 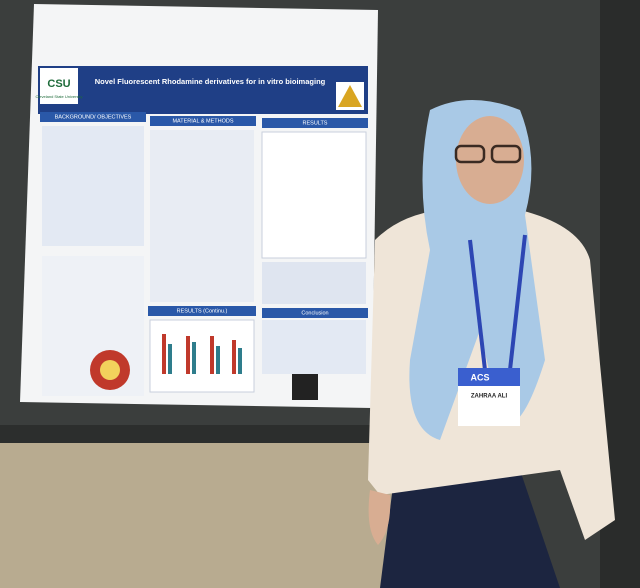 What do you see at coordinates (203, 90) in the screenshot?
I see `poster-header` at bounding box center [203, 90].